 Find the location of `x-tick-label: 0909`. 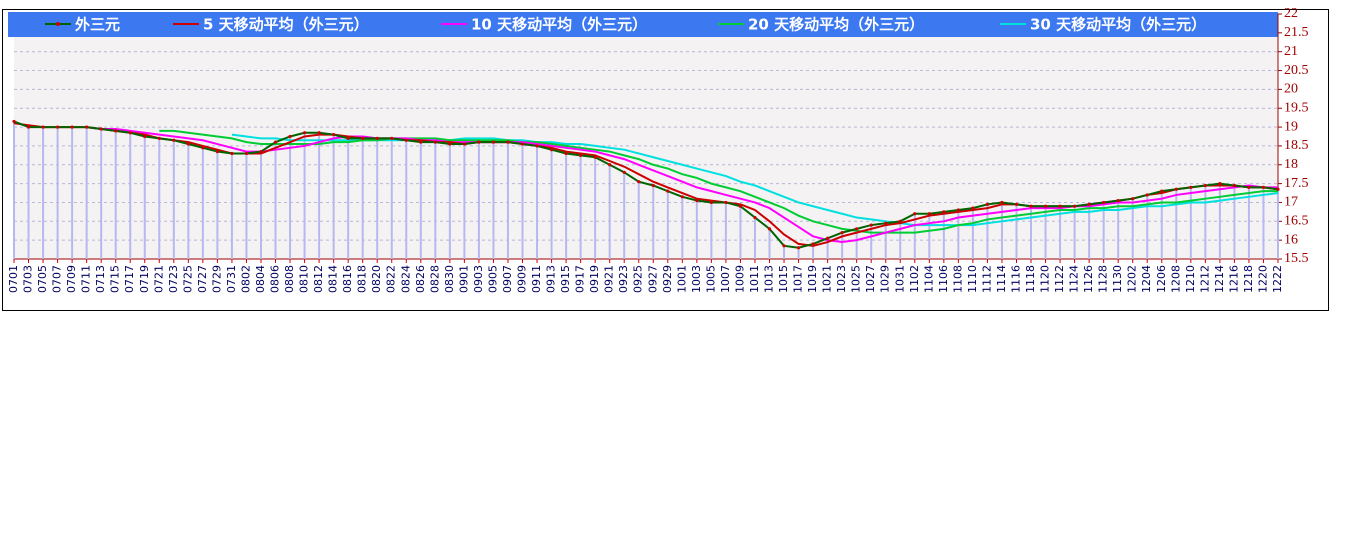

x-tick-label: 0909 is located at coordinates (522, 279).